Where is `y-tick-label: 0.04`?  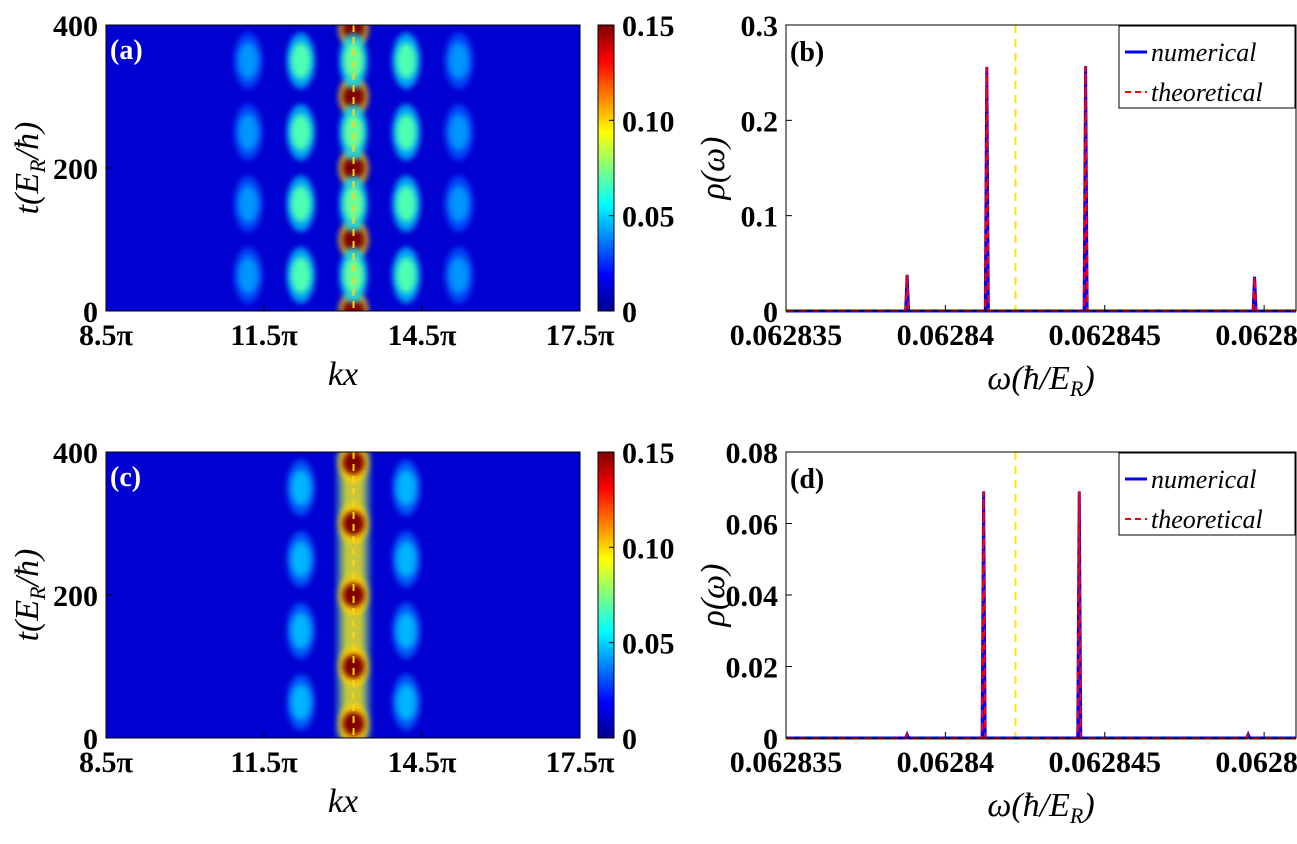
y-tick-label: 0.04 is located at coordinates (752, 596).